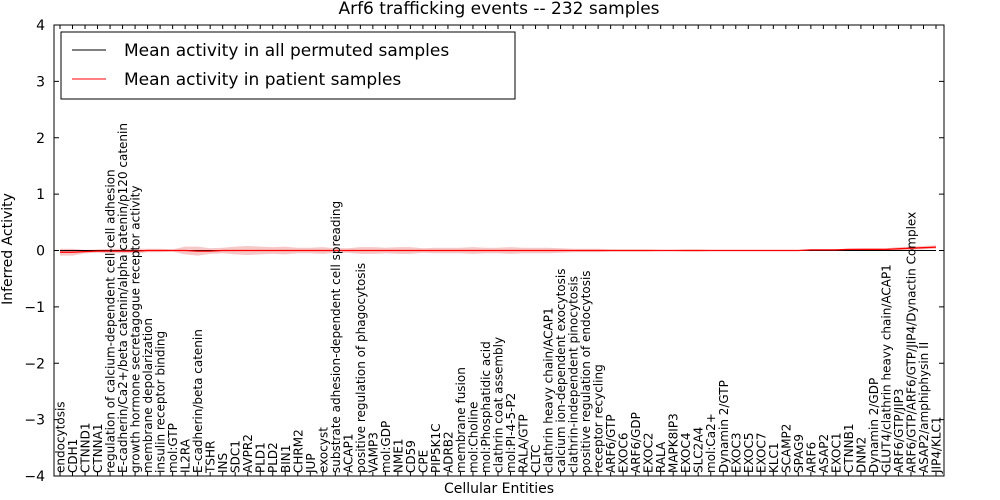  What do you see at coordinates (699, 450) in the screenshot?
I see `x-tick-label: SLC2A4` at bounding box center [699, 450].